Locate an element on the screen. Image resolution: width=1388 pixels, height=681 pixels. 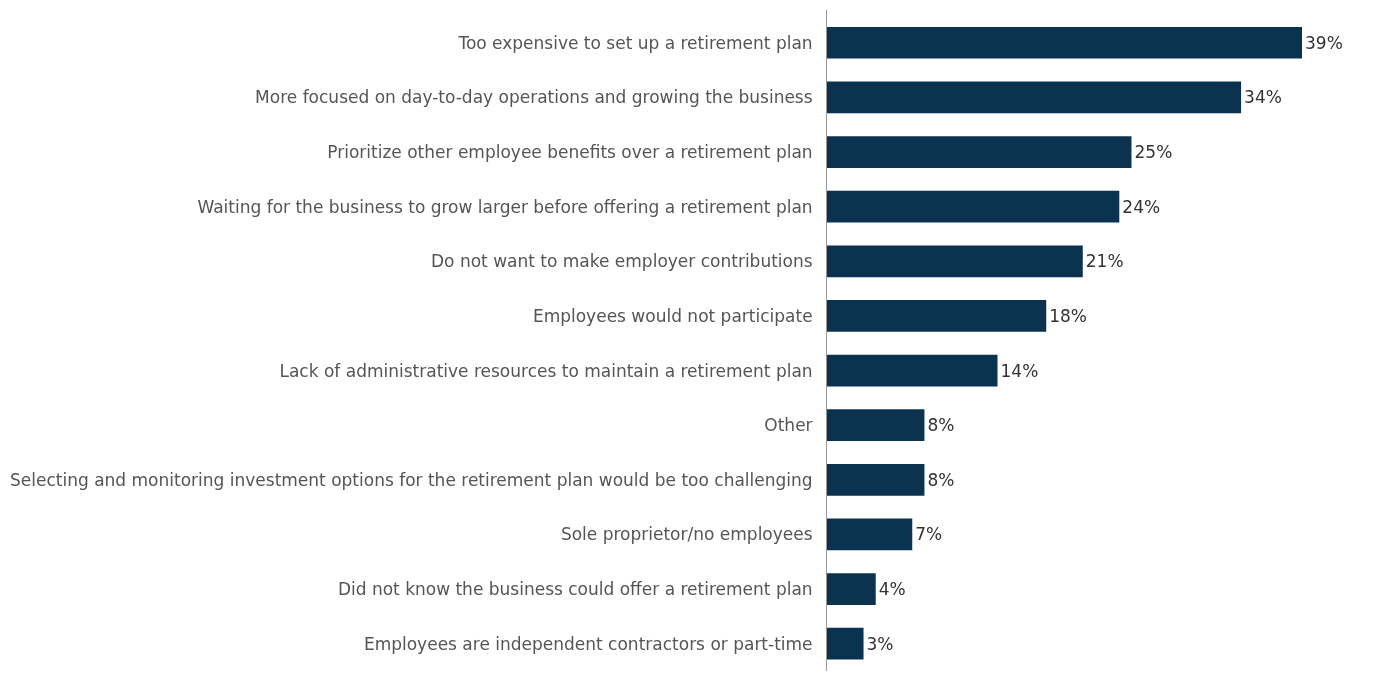
data-label: 34% is located at coordinates (1263, 97).